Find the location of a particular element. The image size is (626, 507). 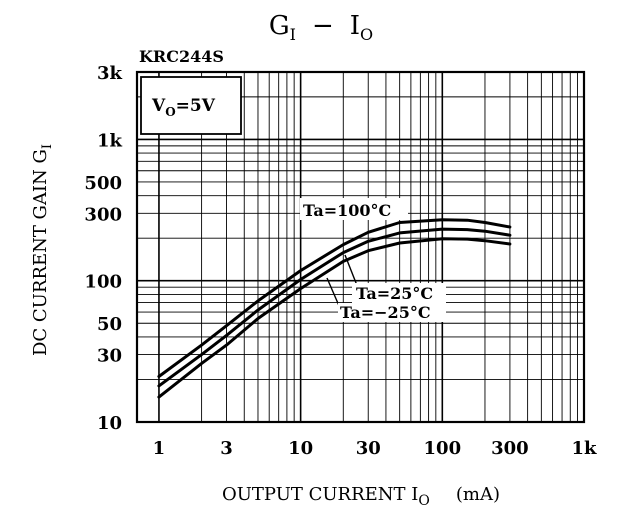

series-label-ta-100: Ta=100°C is located at coordinates (354, 209).